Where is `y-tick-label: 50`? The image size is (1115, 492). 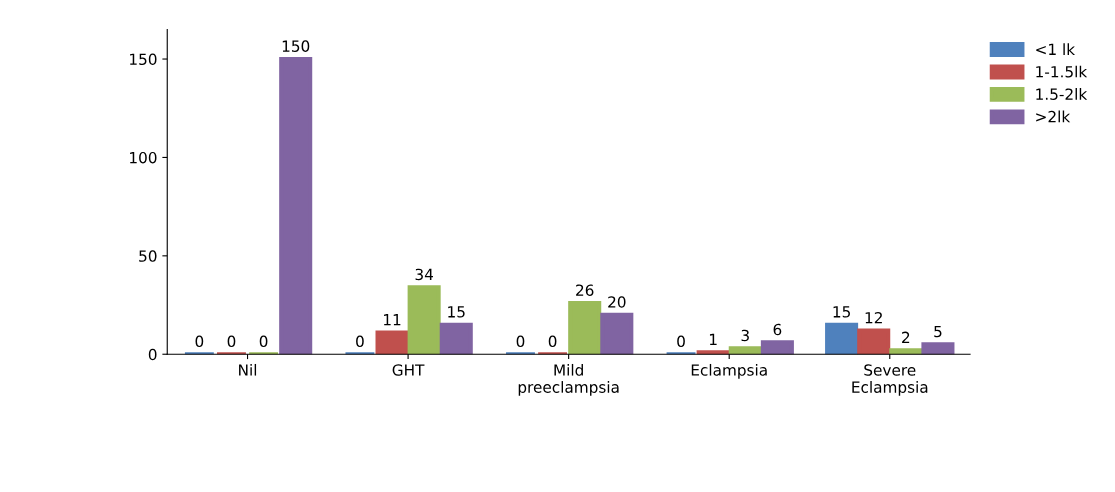 y-tick-label: 50 is located at coordinates (148, 256).